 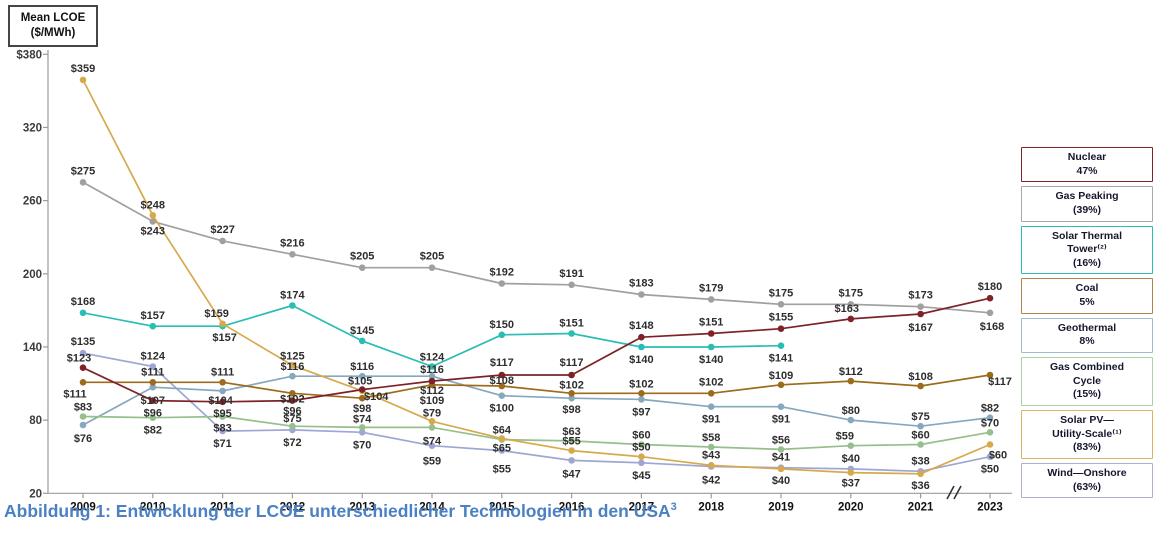 What do you see at coordinates (711, 299) in the screenshot?
I see `data-point-gas_peaking-2018` at bounding box center [711, 299].